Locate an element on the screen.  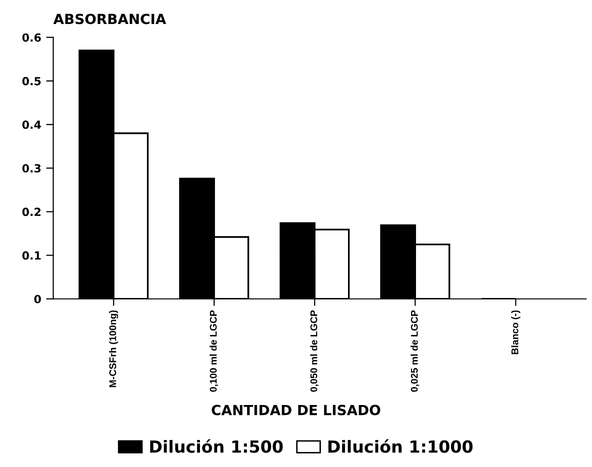
y-axis-title: ABSORBANCIA is located at coordinates (109, 19).